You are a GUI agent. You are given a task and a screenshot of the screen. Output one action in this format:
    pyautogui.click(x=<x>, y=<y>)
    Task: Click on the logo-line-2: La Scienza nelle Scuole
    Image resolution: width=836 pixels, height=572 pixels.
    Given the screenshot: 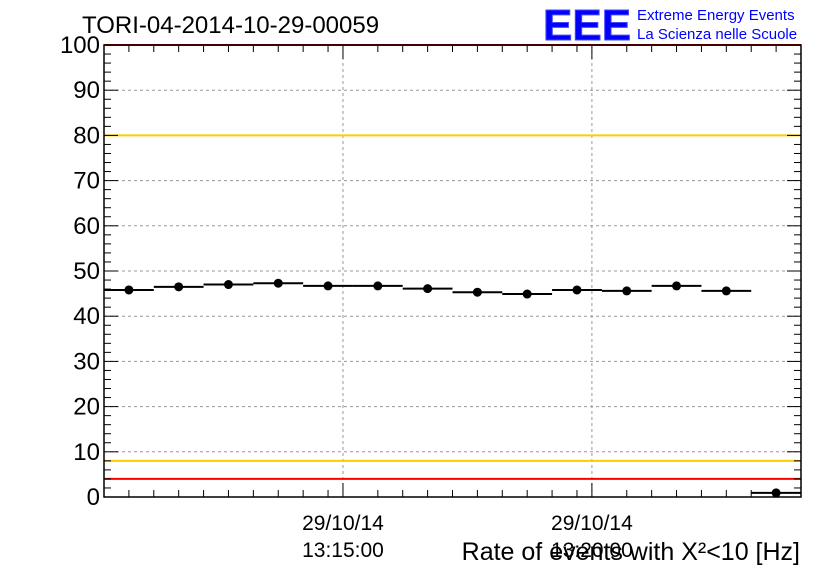 What is the action you would take?
    pyautogui.click(x=717, y=34)
    